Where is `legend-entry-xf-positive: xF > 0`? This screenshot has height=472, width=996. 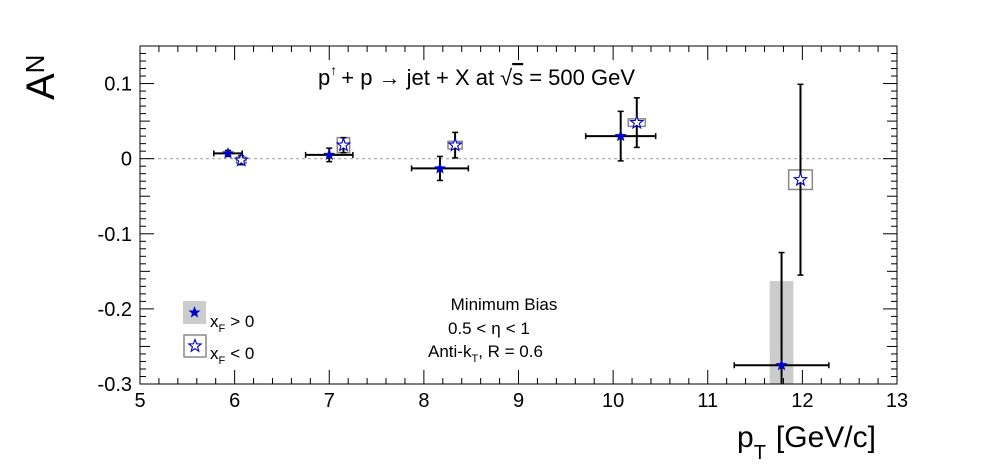 legend-entry-xf-positive: xF > 0 is located at coordinates (218, 318).